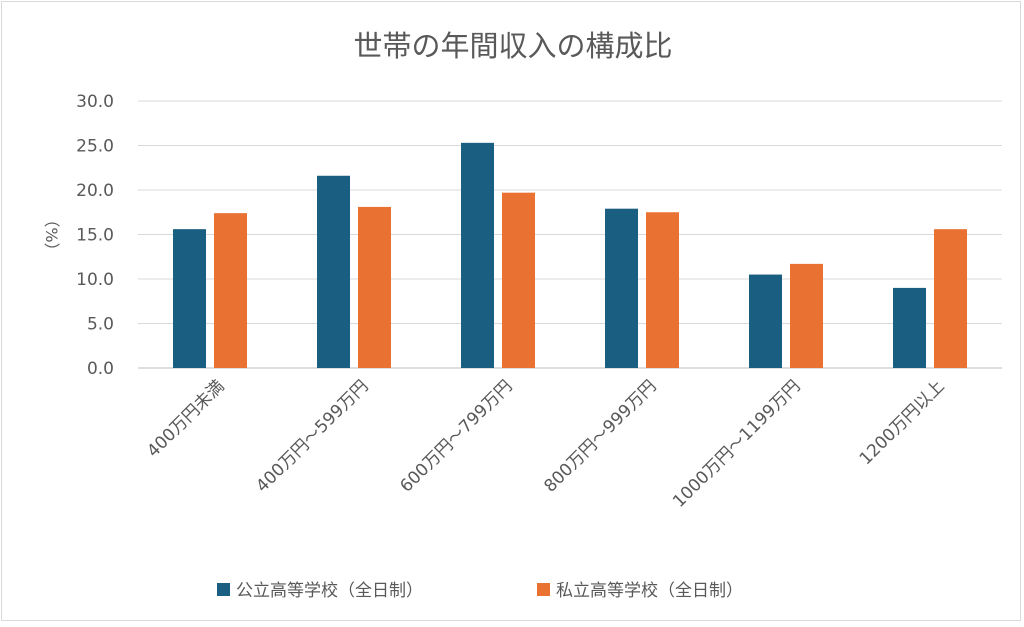  I want to click on y-tick-label: 10.0, so click(95, 280).